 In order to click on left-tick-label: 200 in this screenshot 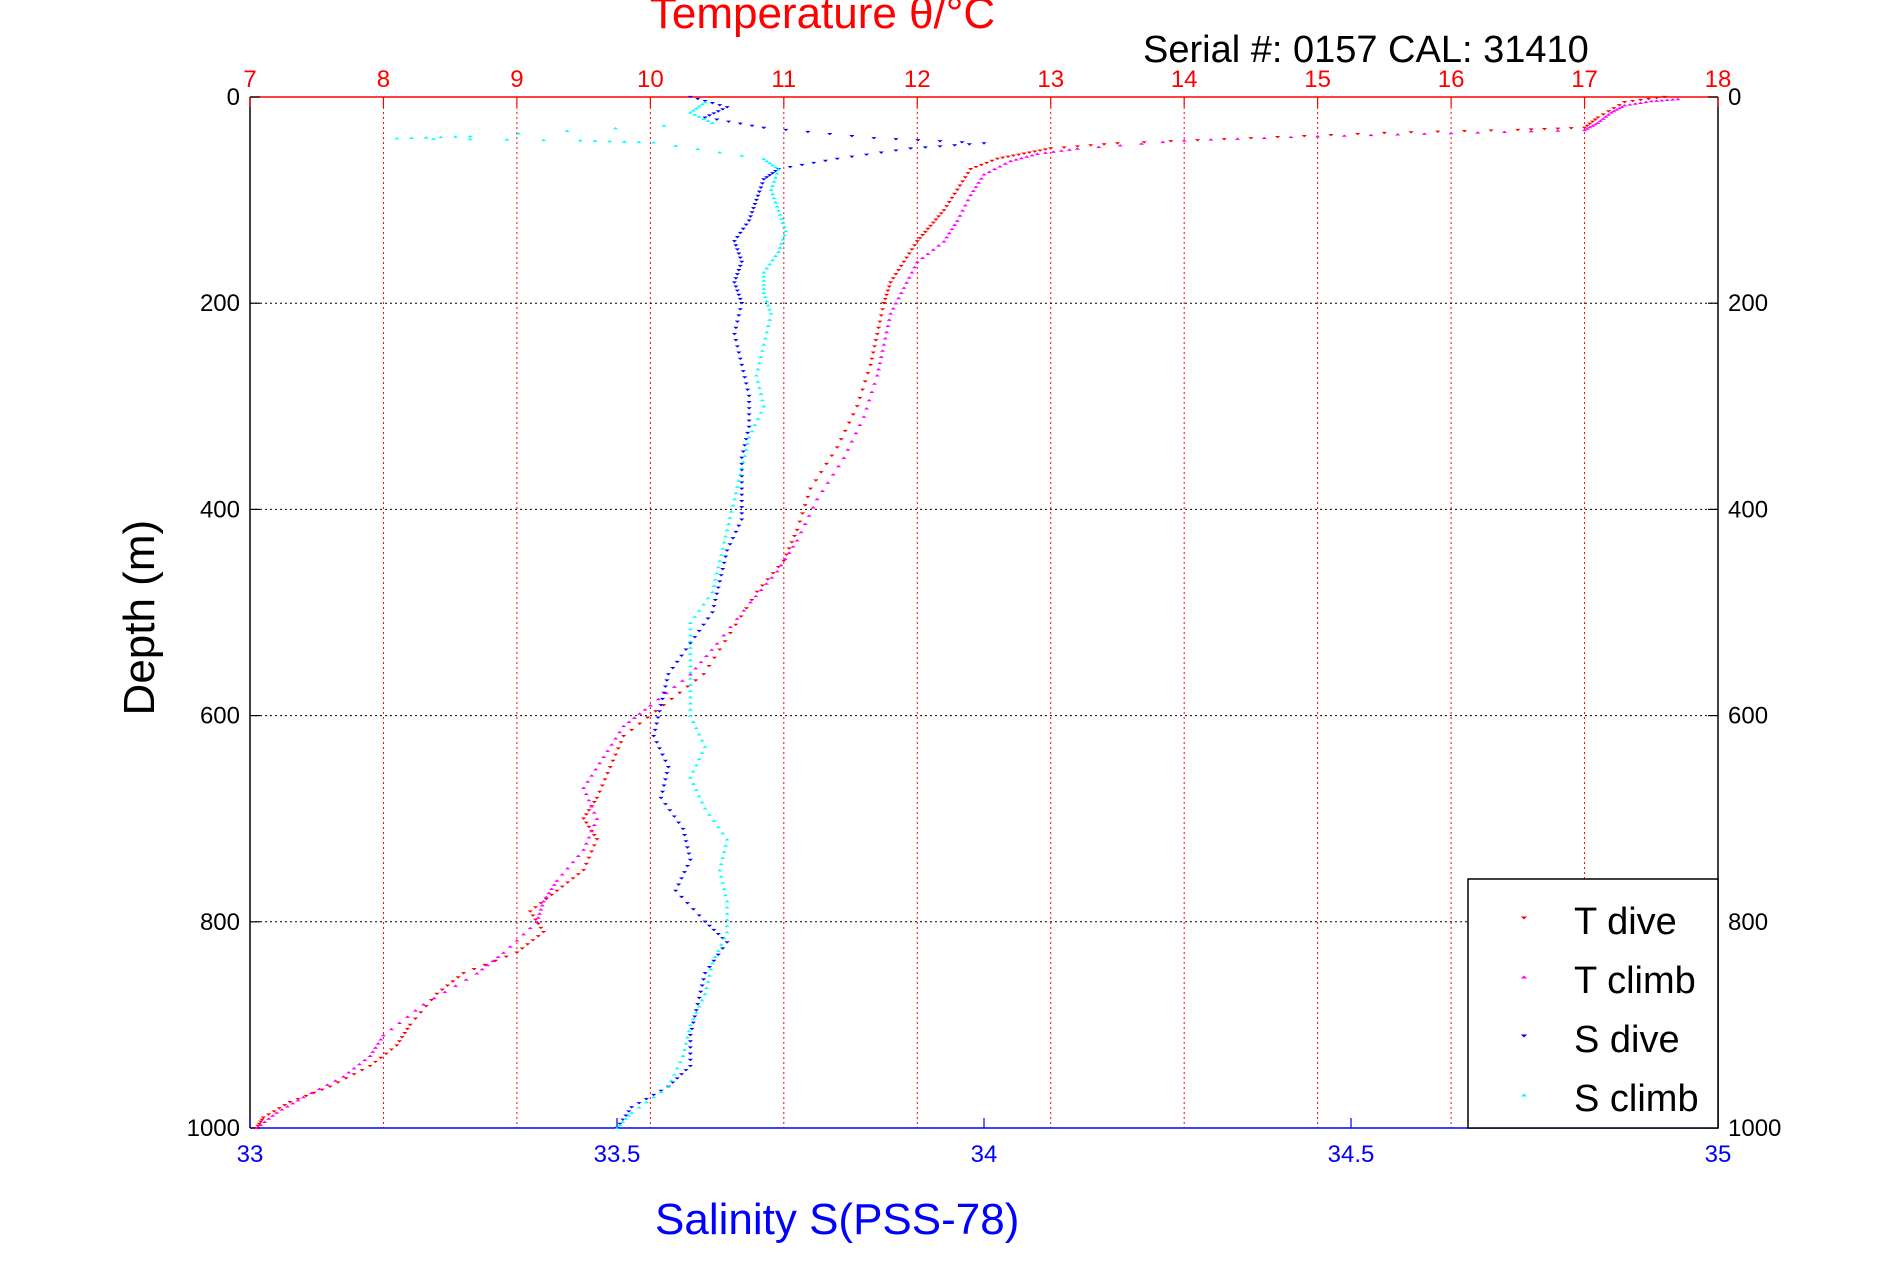, I will do `click(220, 303)`.